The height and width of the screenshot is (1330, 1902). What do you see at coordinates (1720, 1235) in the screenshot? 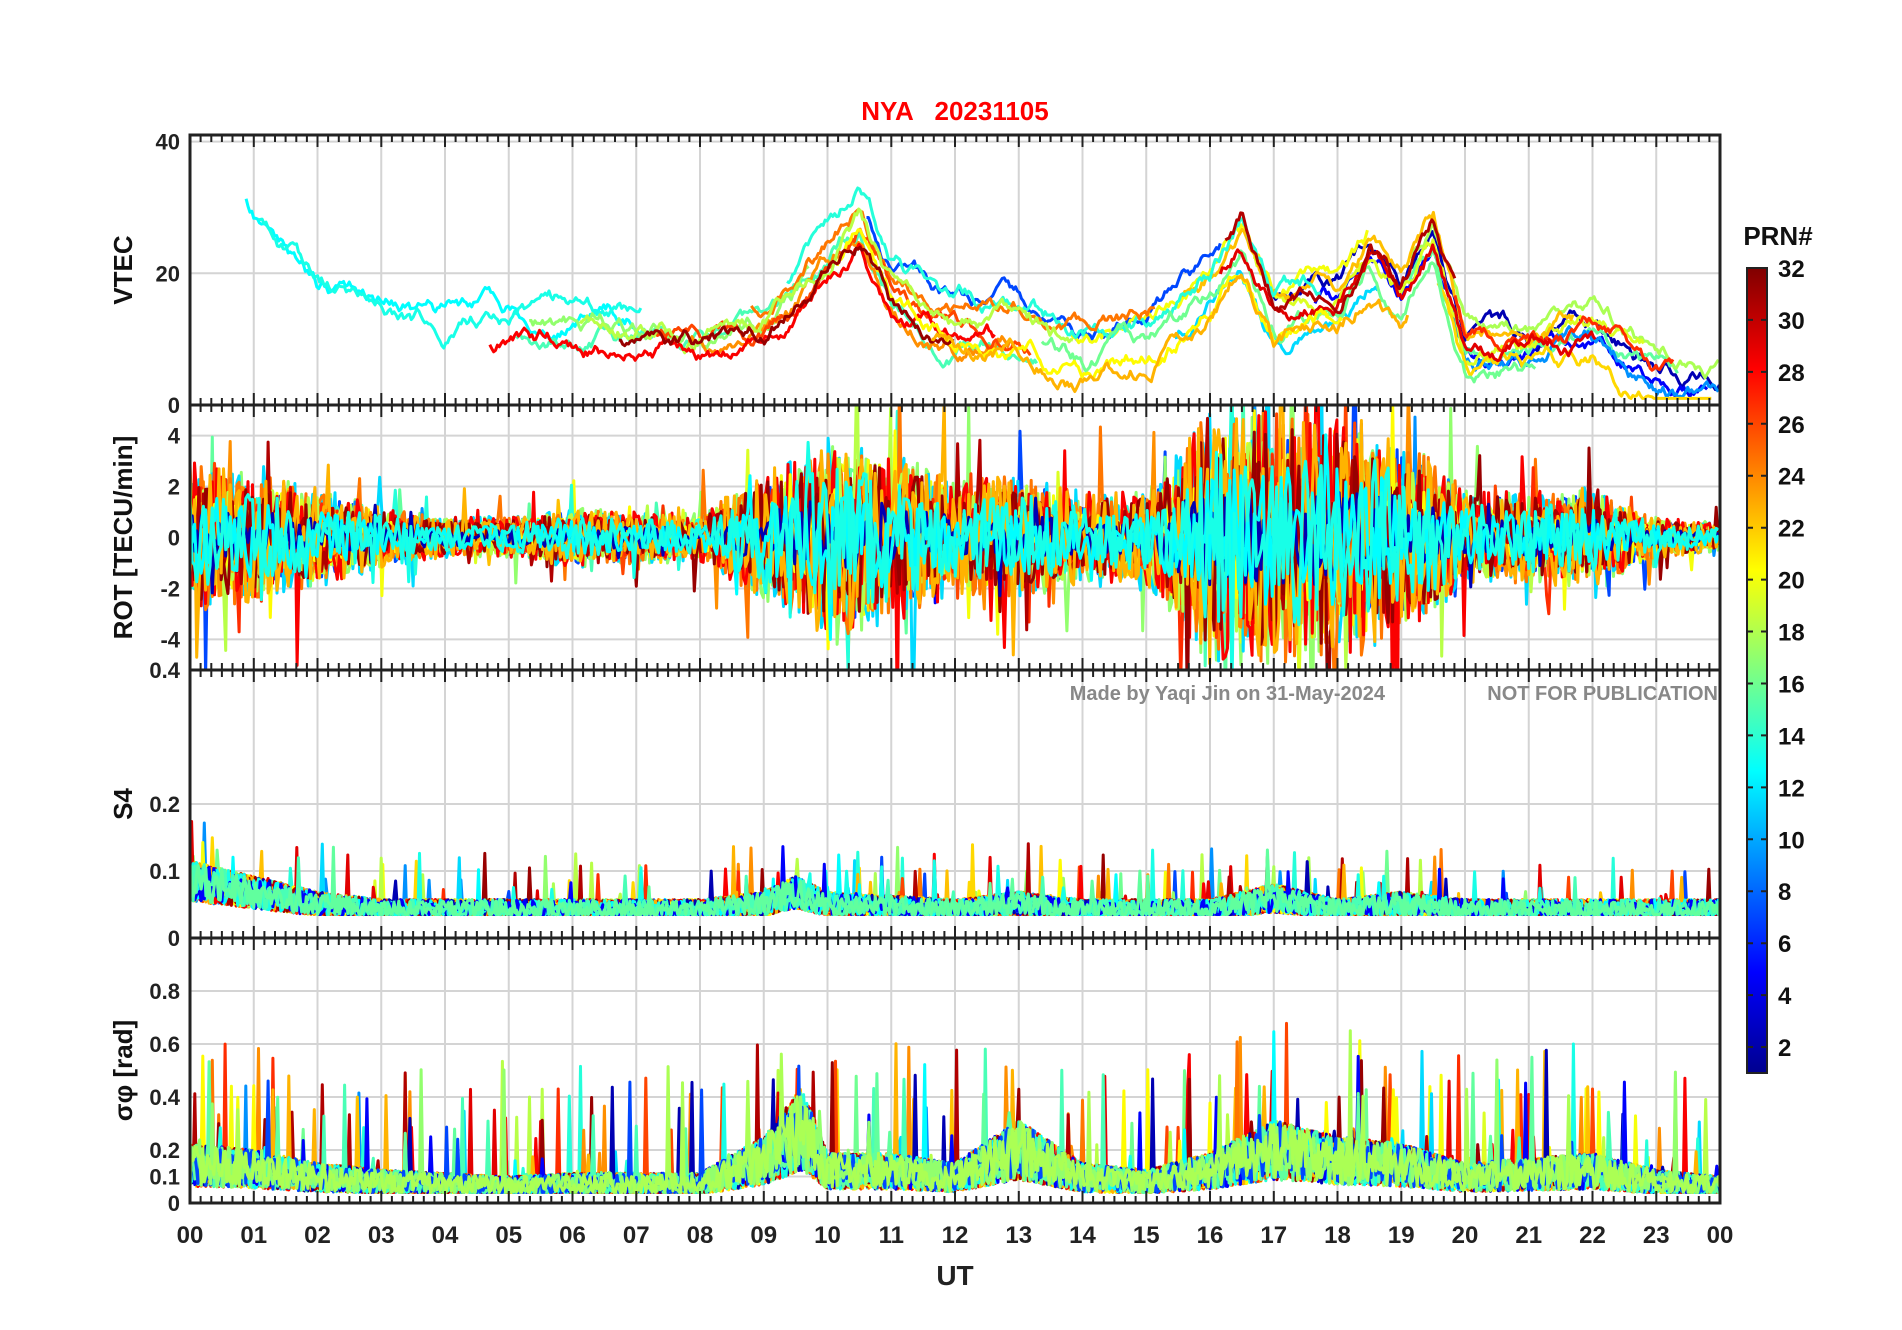
I see `x-tick-label-24: 00` at bounding box center [1720, 1235].